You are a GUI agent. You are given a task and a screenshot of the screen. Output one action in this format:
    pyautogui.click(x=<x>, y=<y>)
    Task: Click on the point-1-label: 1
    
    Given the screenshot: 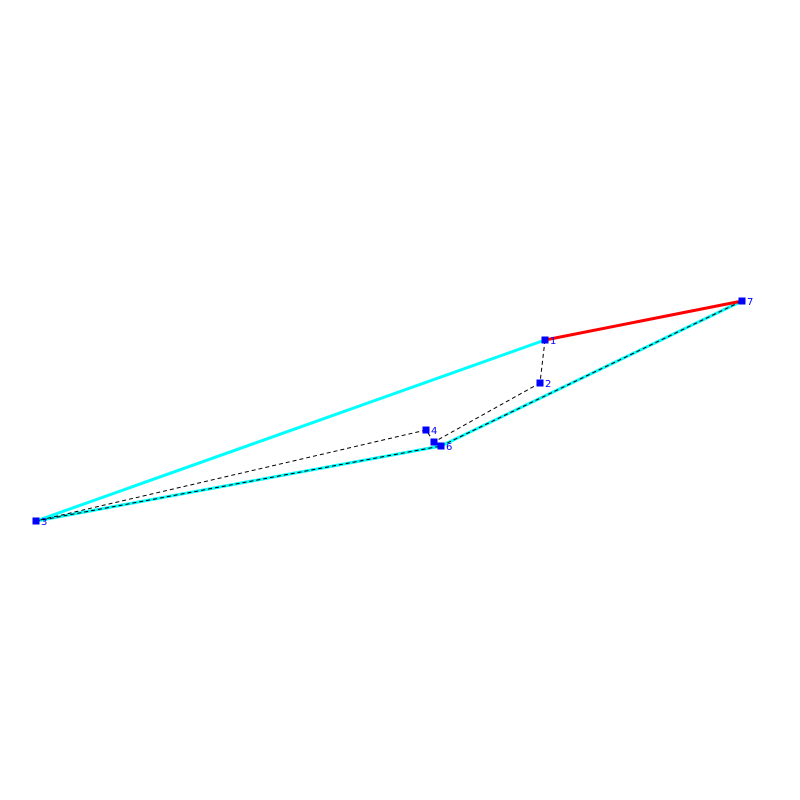 What is the action you would take?
    pyautogui.click(x=553, y=341)
    